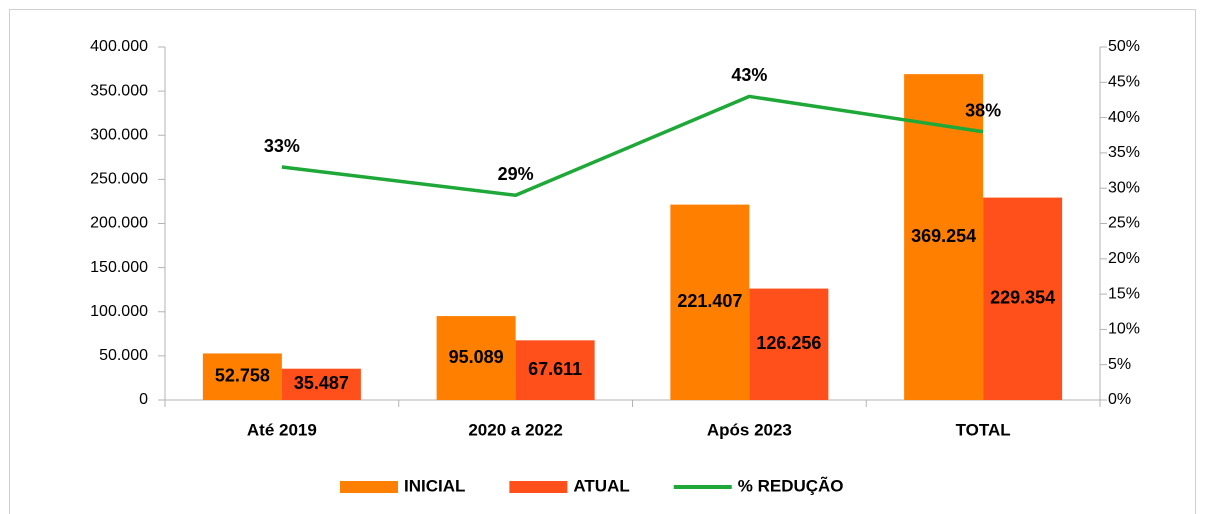 This screenshot has width=1205, height=514. Describe the element at coordinates (1124, 223) in the screenshot. I see `y2-tick-label: 25%` at that location.